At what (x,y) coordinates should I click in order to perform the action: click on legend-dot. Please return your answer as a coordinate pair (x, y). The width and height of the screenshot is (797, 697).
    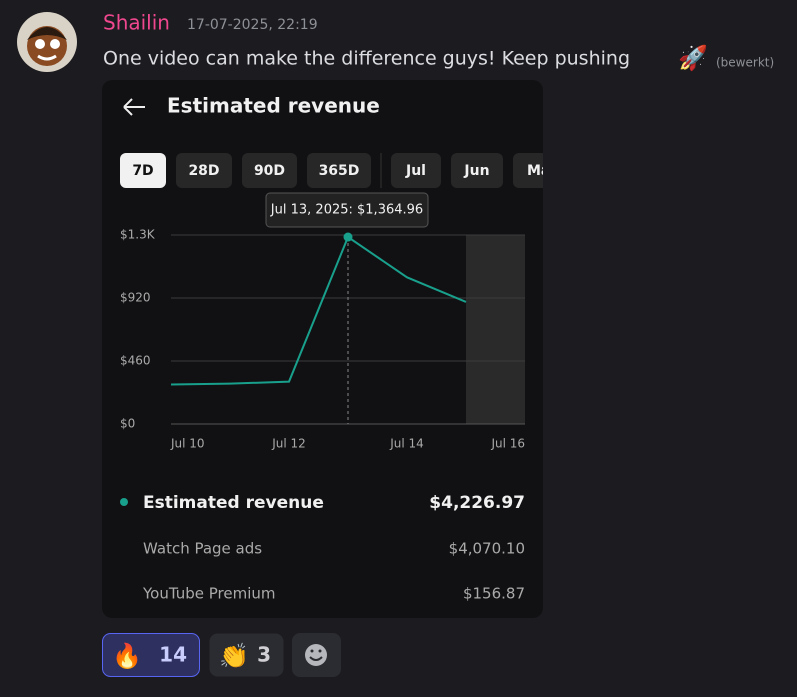
    Looking at the image, I should click on (124, 502).